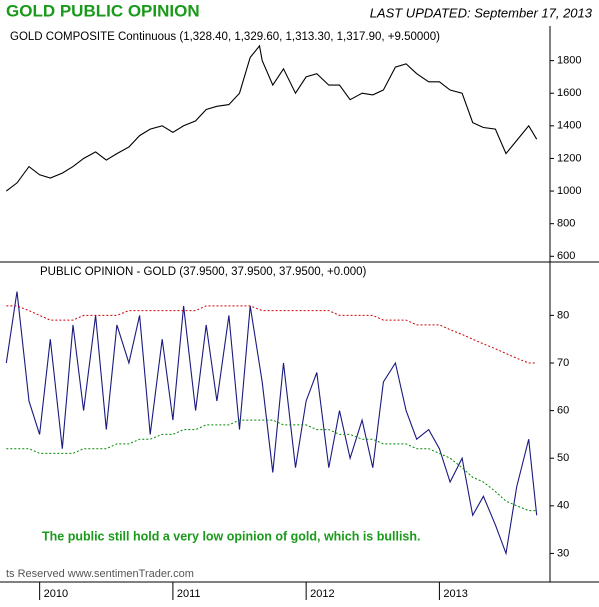 Image resolution: width=599 pixels, height=607 pixels. Describe the element at coordinates (566, 256) in the screenshot. I see `y-tick-label: 600` at that location.